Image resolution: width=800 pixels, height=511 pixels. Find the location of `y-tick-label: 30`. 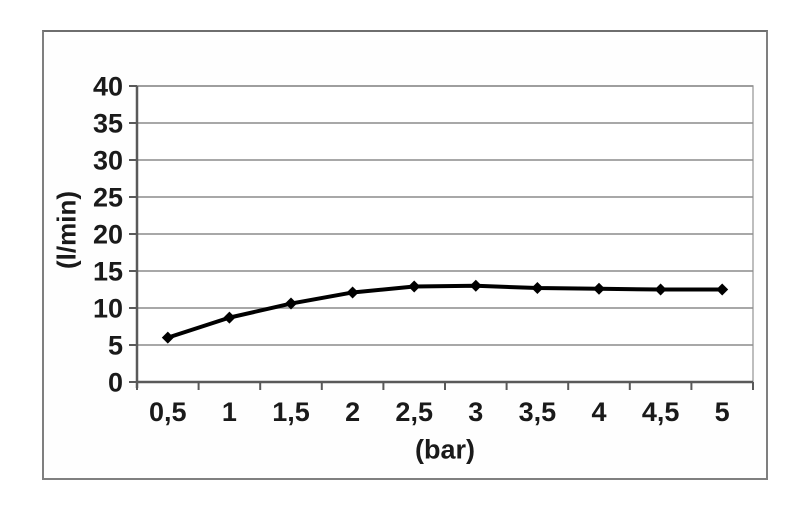

y-tick-label: 30 is located at coordinates (108, 161).